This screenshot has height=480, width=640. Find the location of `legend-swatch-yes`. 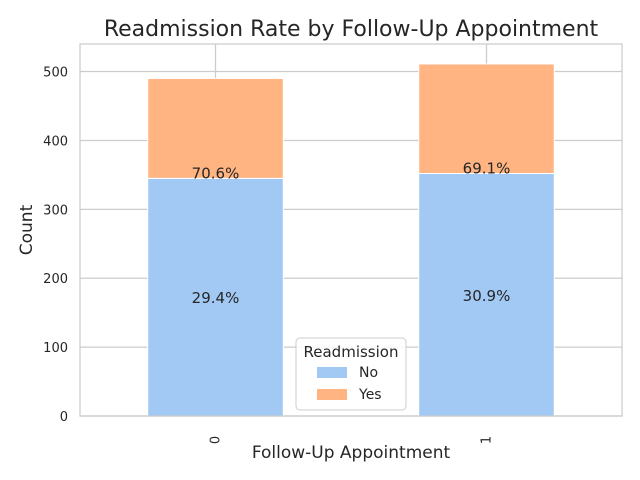

legend-swatch-yes is located at coordinates (332, 394).